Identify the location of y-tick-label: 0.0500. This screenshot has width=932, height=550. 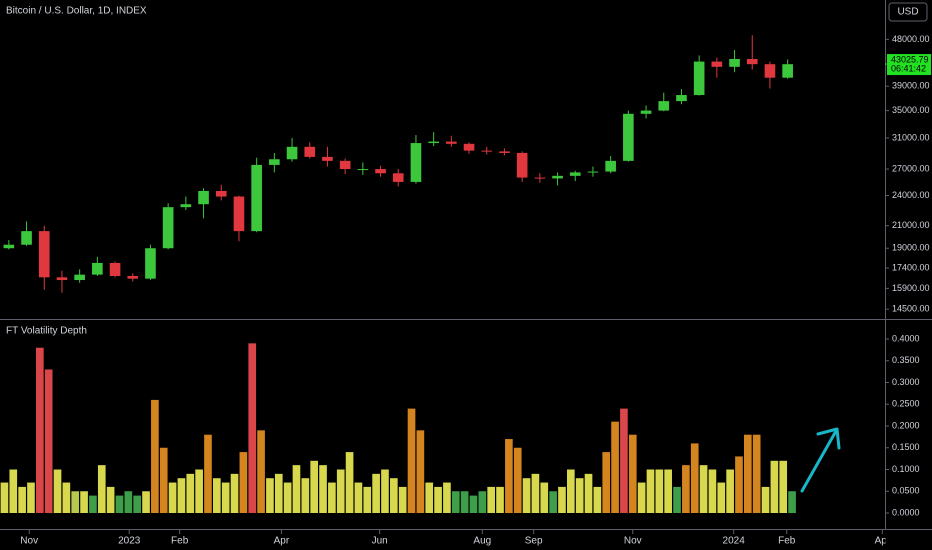
(906, 491).